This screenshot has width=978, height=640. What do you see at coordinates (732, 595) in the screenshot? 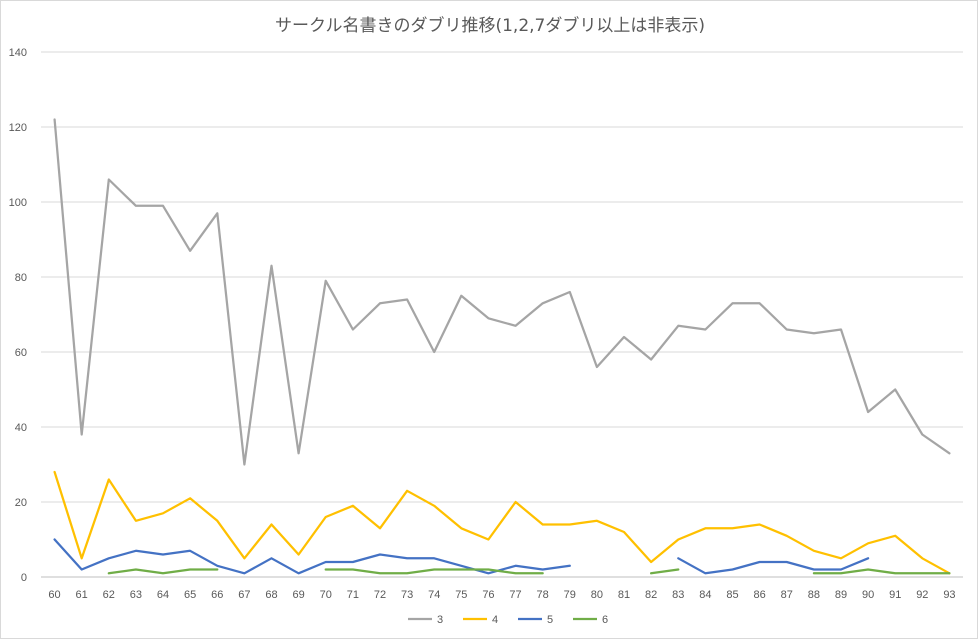
I see `x-tick-label: 85` at bounding box center [732, 595].